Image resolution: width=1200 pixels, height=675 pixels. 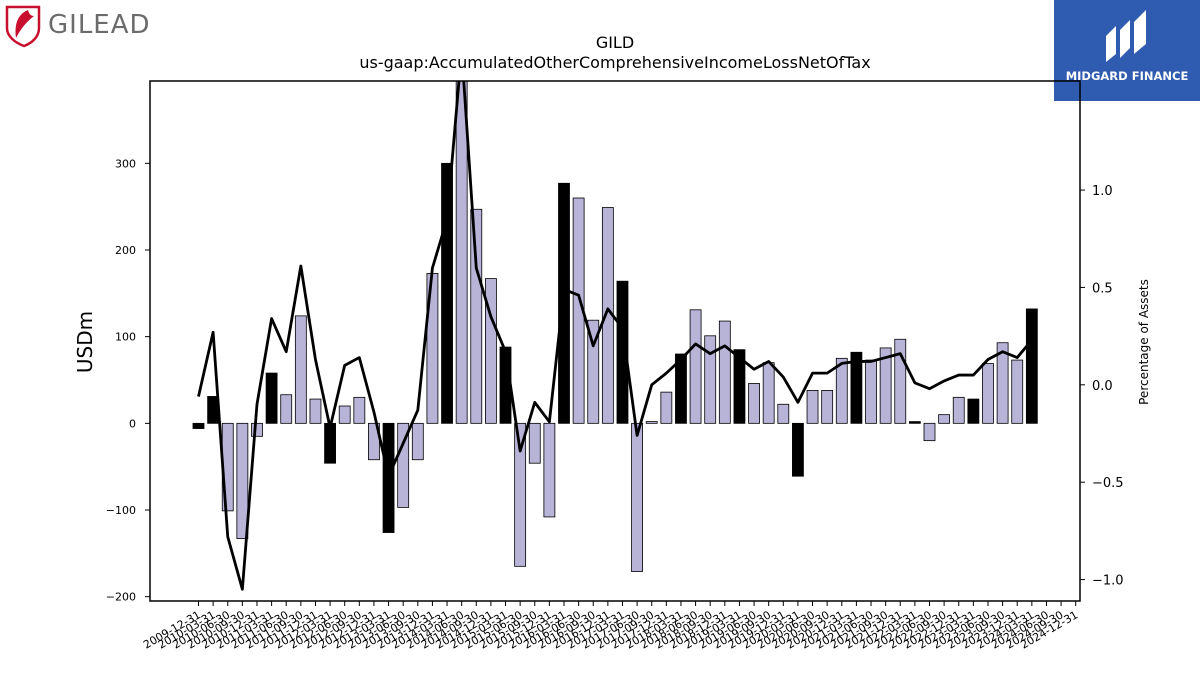 I want to click on y2-tick-label: −1.0, so click(x=1108, y=581).